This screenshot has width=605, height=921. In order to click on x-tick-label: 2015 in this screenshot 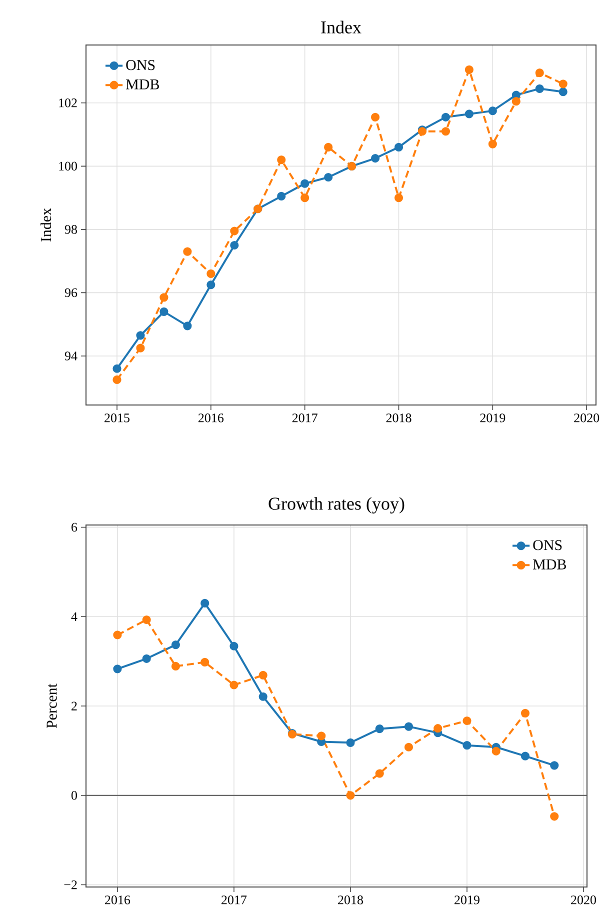, I will do `click(117, 418)`.